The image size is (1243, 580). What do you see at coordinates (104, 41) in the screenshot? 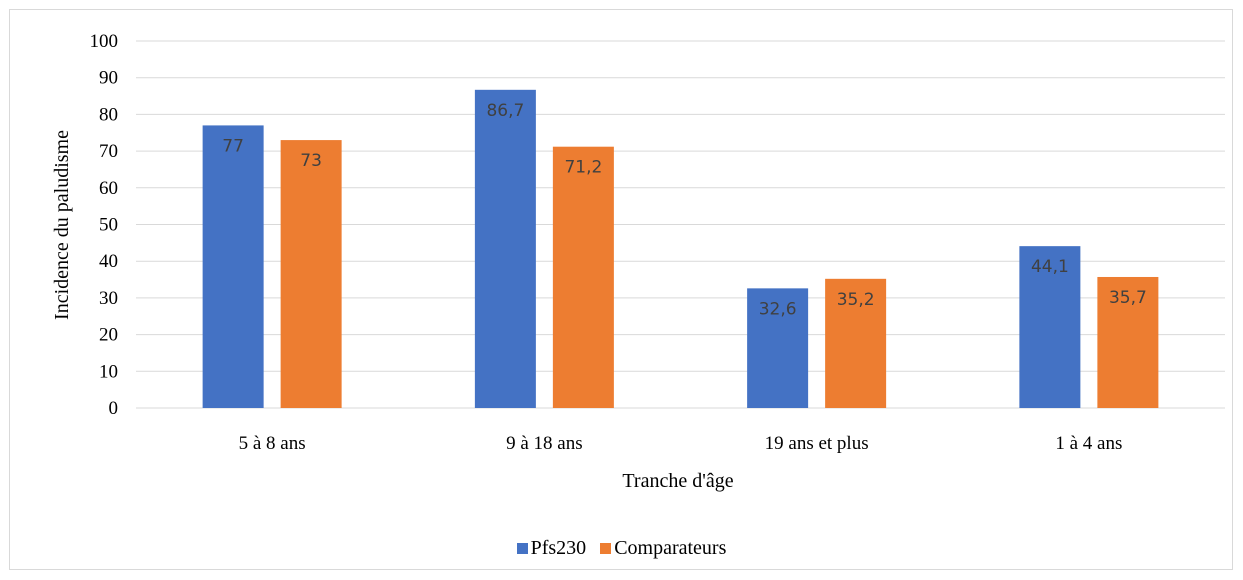
I see `y-tick-label: 100` at bounding box center [104, 41].